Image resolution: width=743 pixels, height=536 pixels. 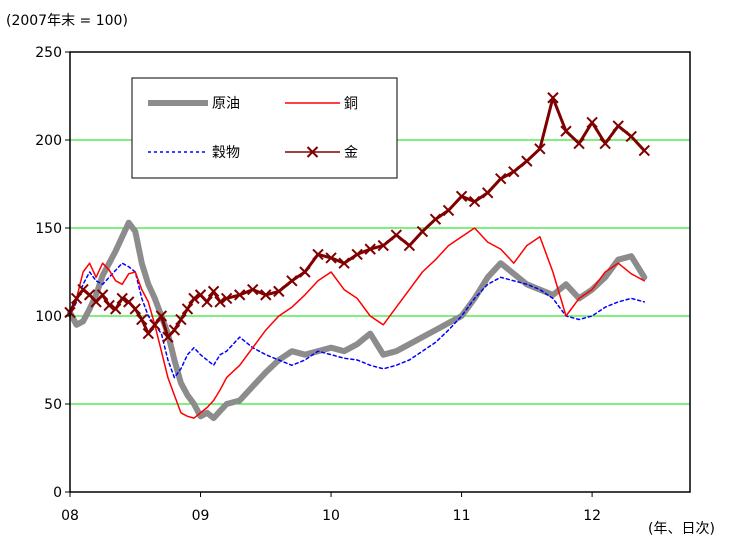 What do you see at coordinates (462, 516) in the screenshot?
I see `x-tick-label: 11` at bounding box center [462, 516].